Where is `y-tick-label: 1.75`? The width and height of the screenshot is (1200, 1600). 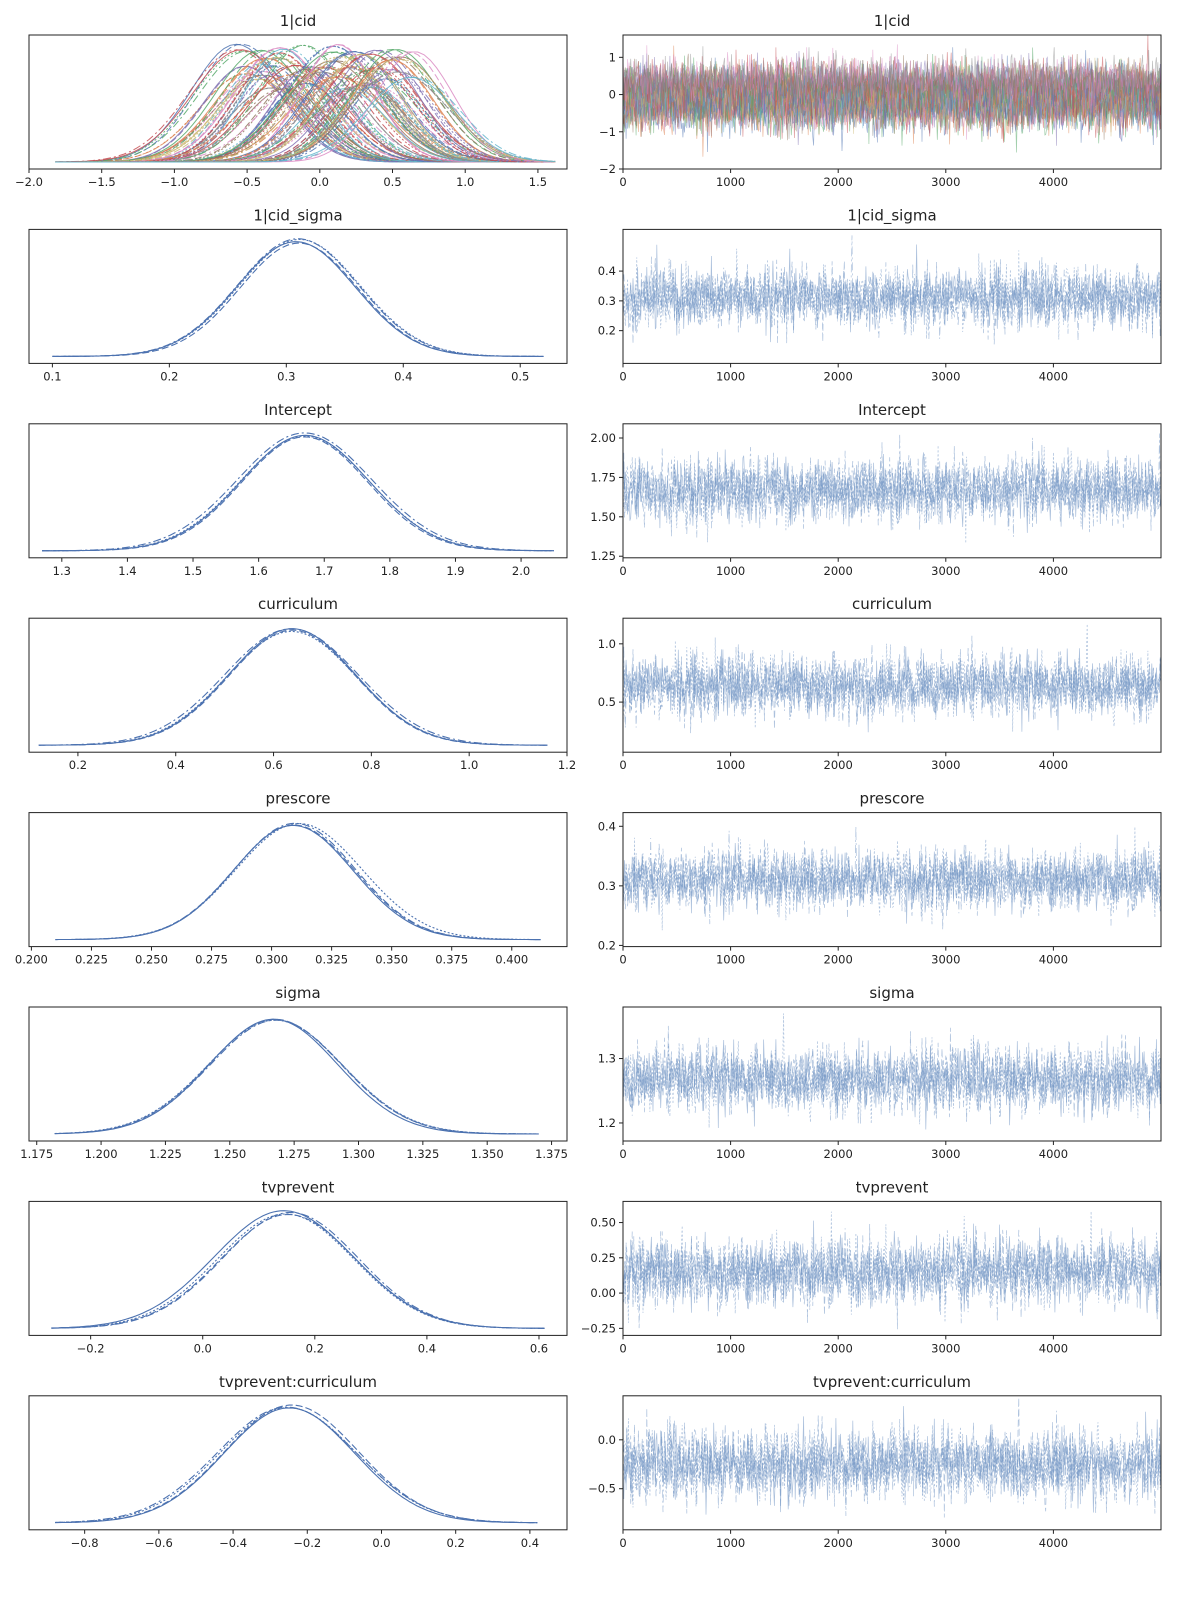
y-tick-label: 1.75 is located at coordinates (603, 477).